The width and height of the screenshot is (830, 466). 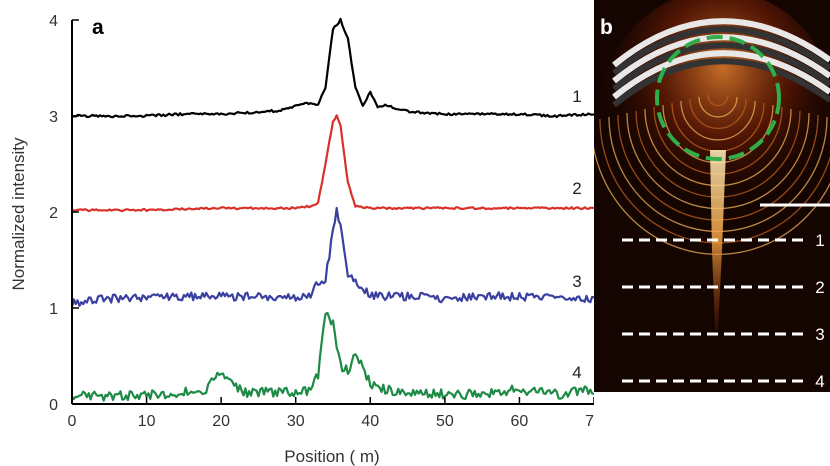 I want to click on line-label-1: 1, so click(x=576, y=96).